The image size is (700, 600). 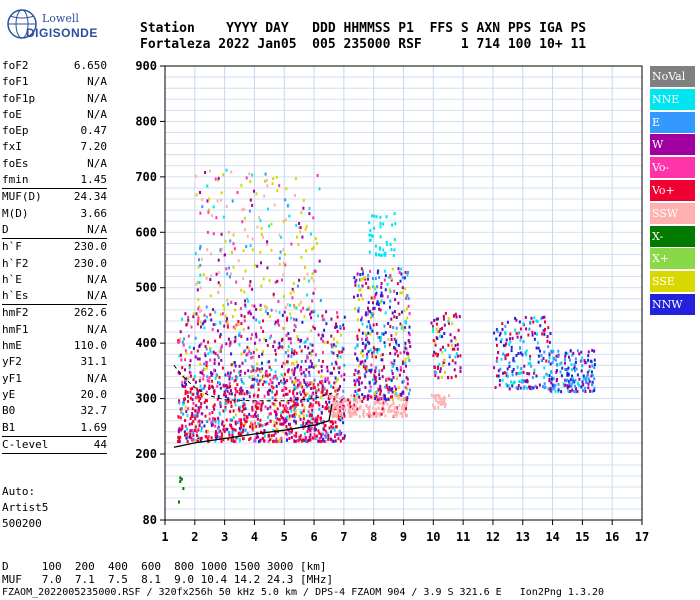 What do you see at coordinates (22, 197) in the screenshot?
I see `param-name: MUF(D)` at bounding box center [22, 197].